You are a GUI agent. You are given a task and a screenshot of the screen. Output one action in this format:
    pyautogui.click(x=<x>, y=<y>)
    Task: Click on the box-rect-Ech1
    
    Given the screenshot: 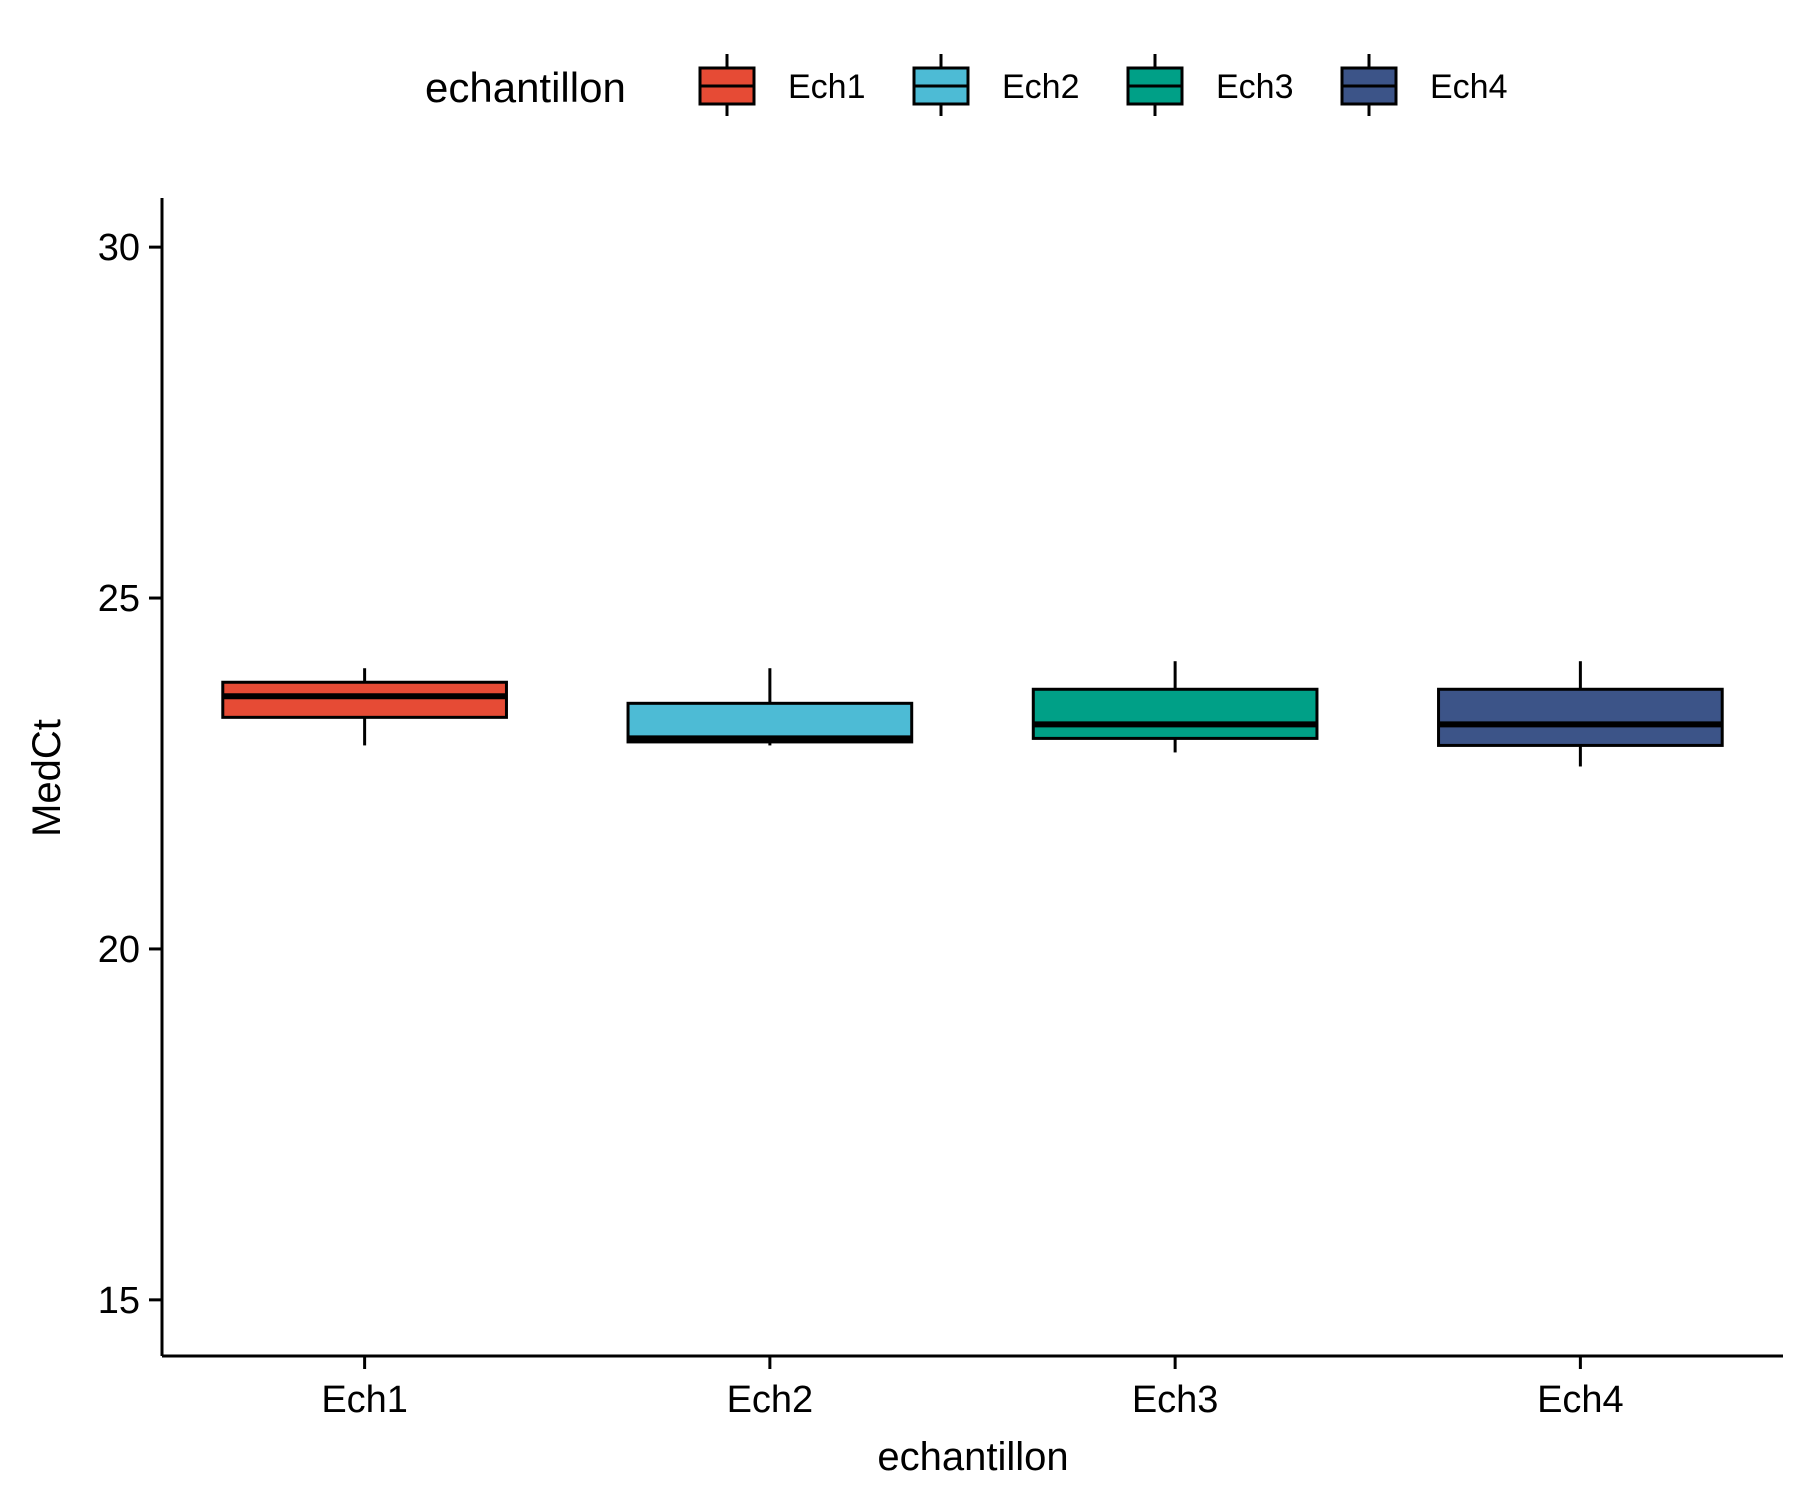 What is the action you would take?
    pyautogui.click(x=364, y=699)
    